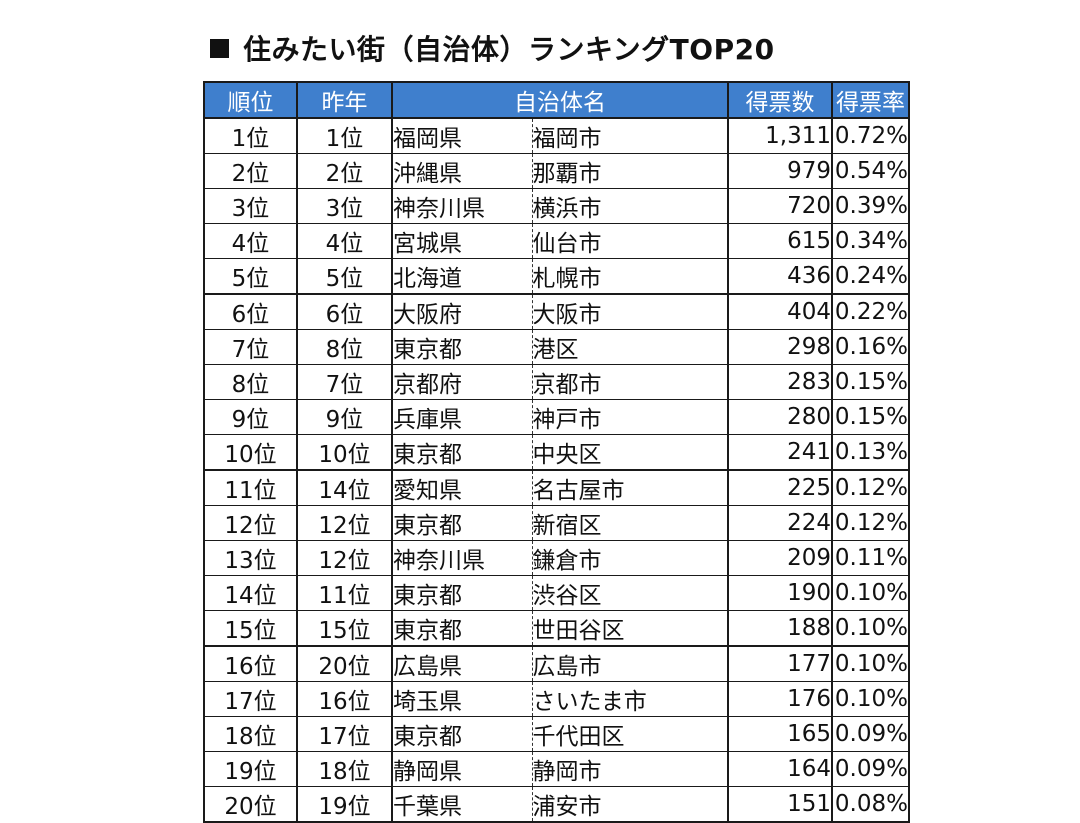 This screenshot has height=823, width=1080. I want to click on votes-cell: 979, so click(780, 171).